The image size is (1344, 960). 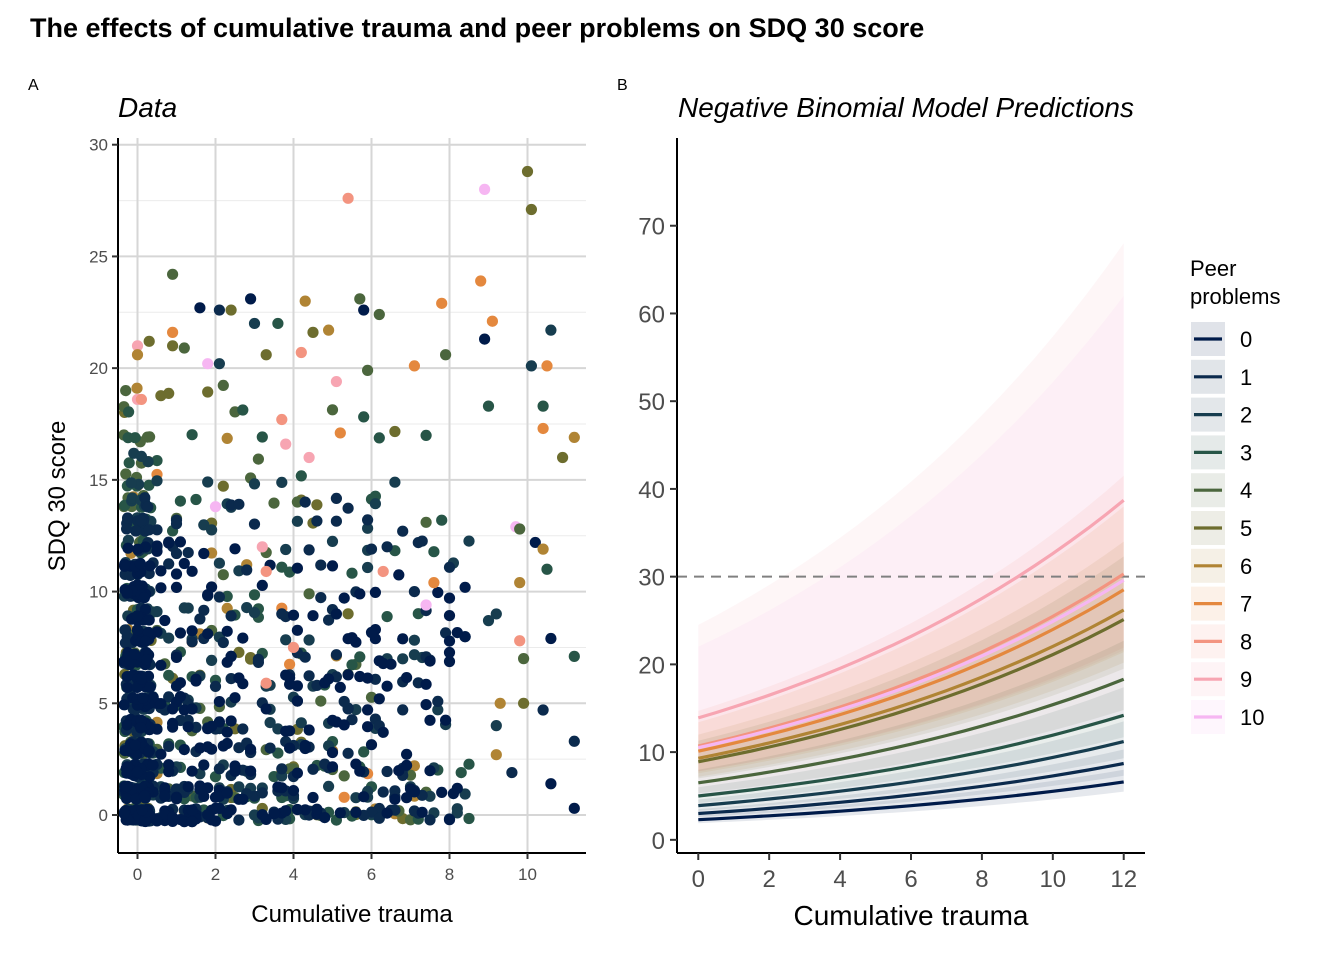 What do you see at coordinates (651, 314) in the screenshot?
I see `panel-b-y-tick-label: 60` at bounding box center [651, 314].